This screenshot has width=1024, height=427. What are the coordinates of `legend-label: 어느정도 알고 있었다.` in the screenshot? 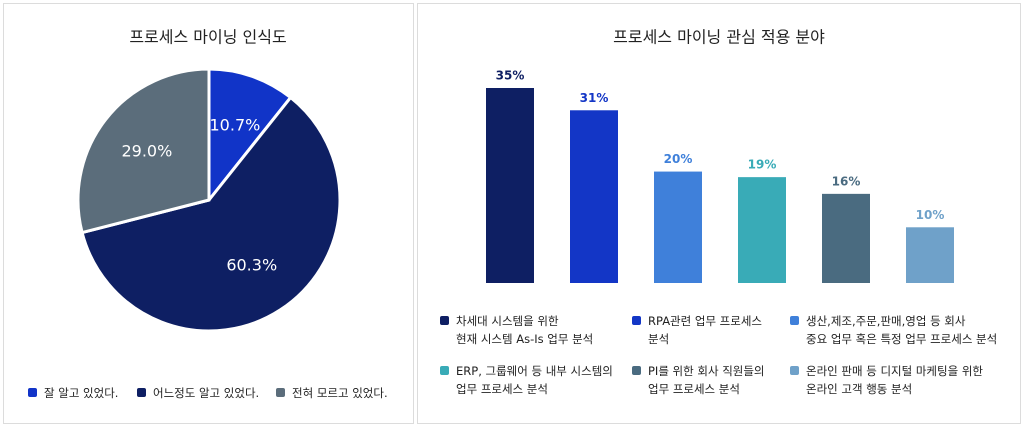 It's located at (206, 393).